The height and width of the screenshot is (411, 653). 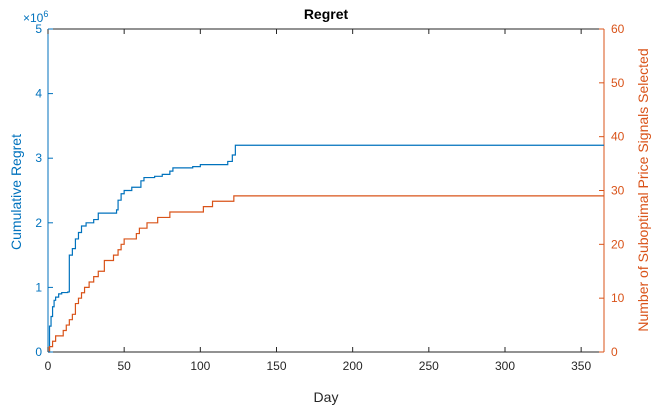 I want to click on exponent-base: ×10, so click(x=33, y=18).